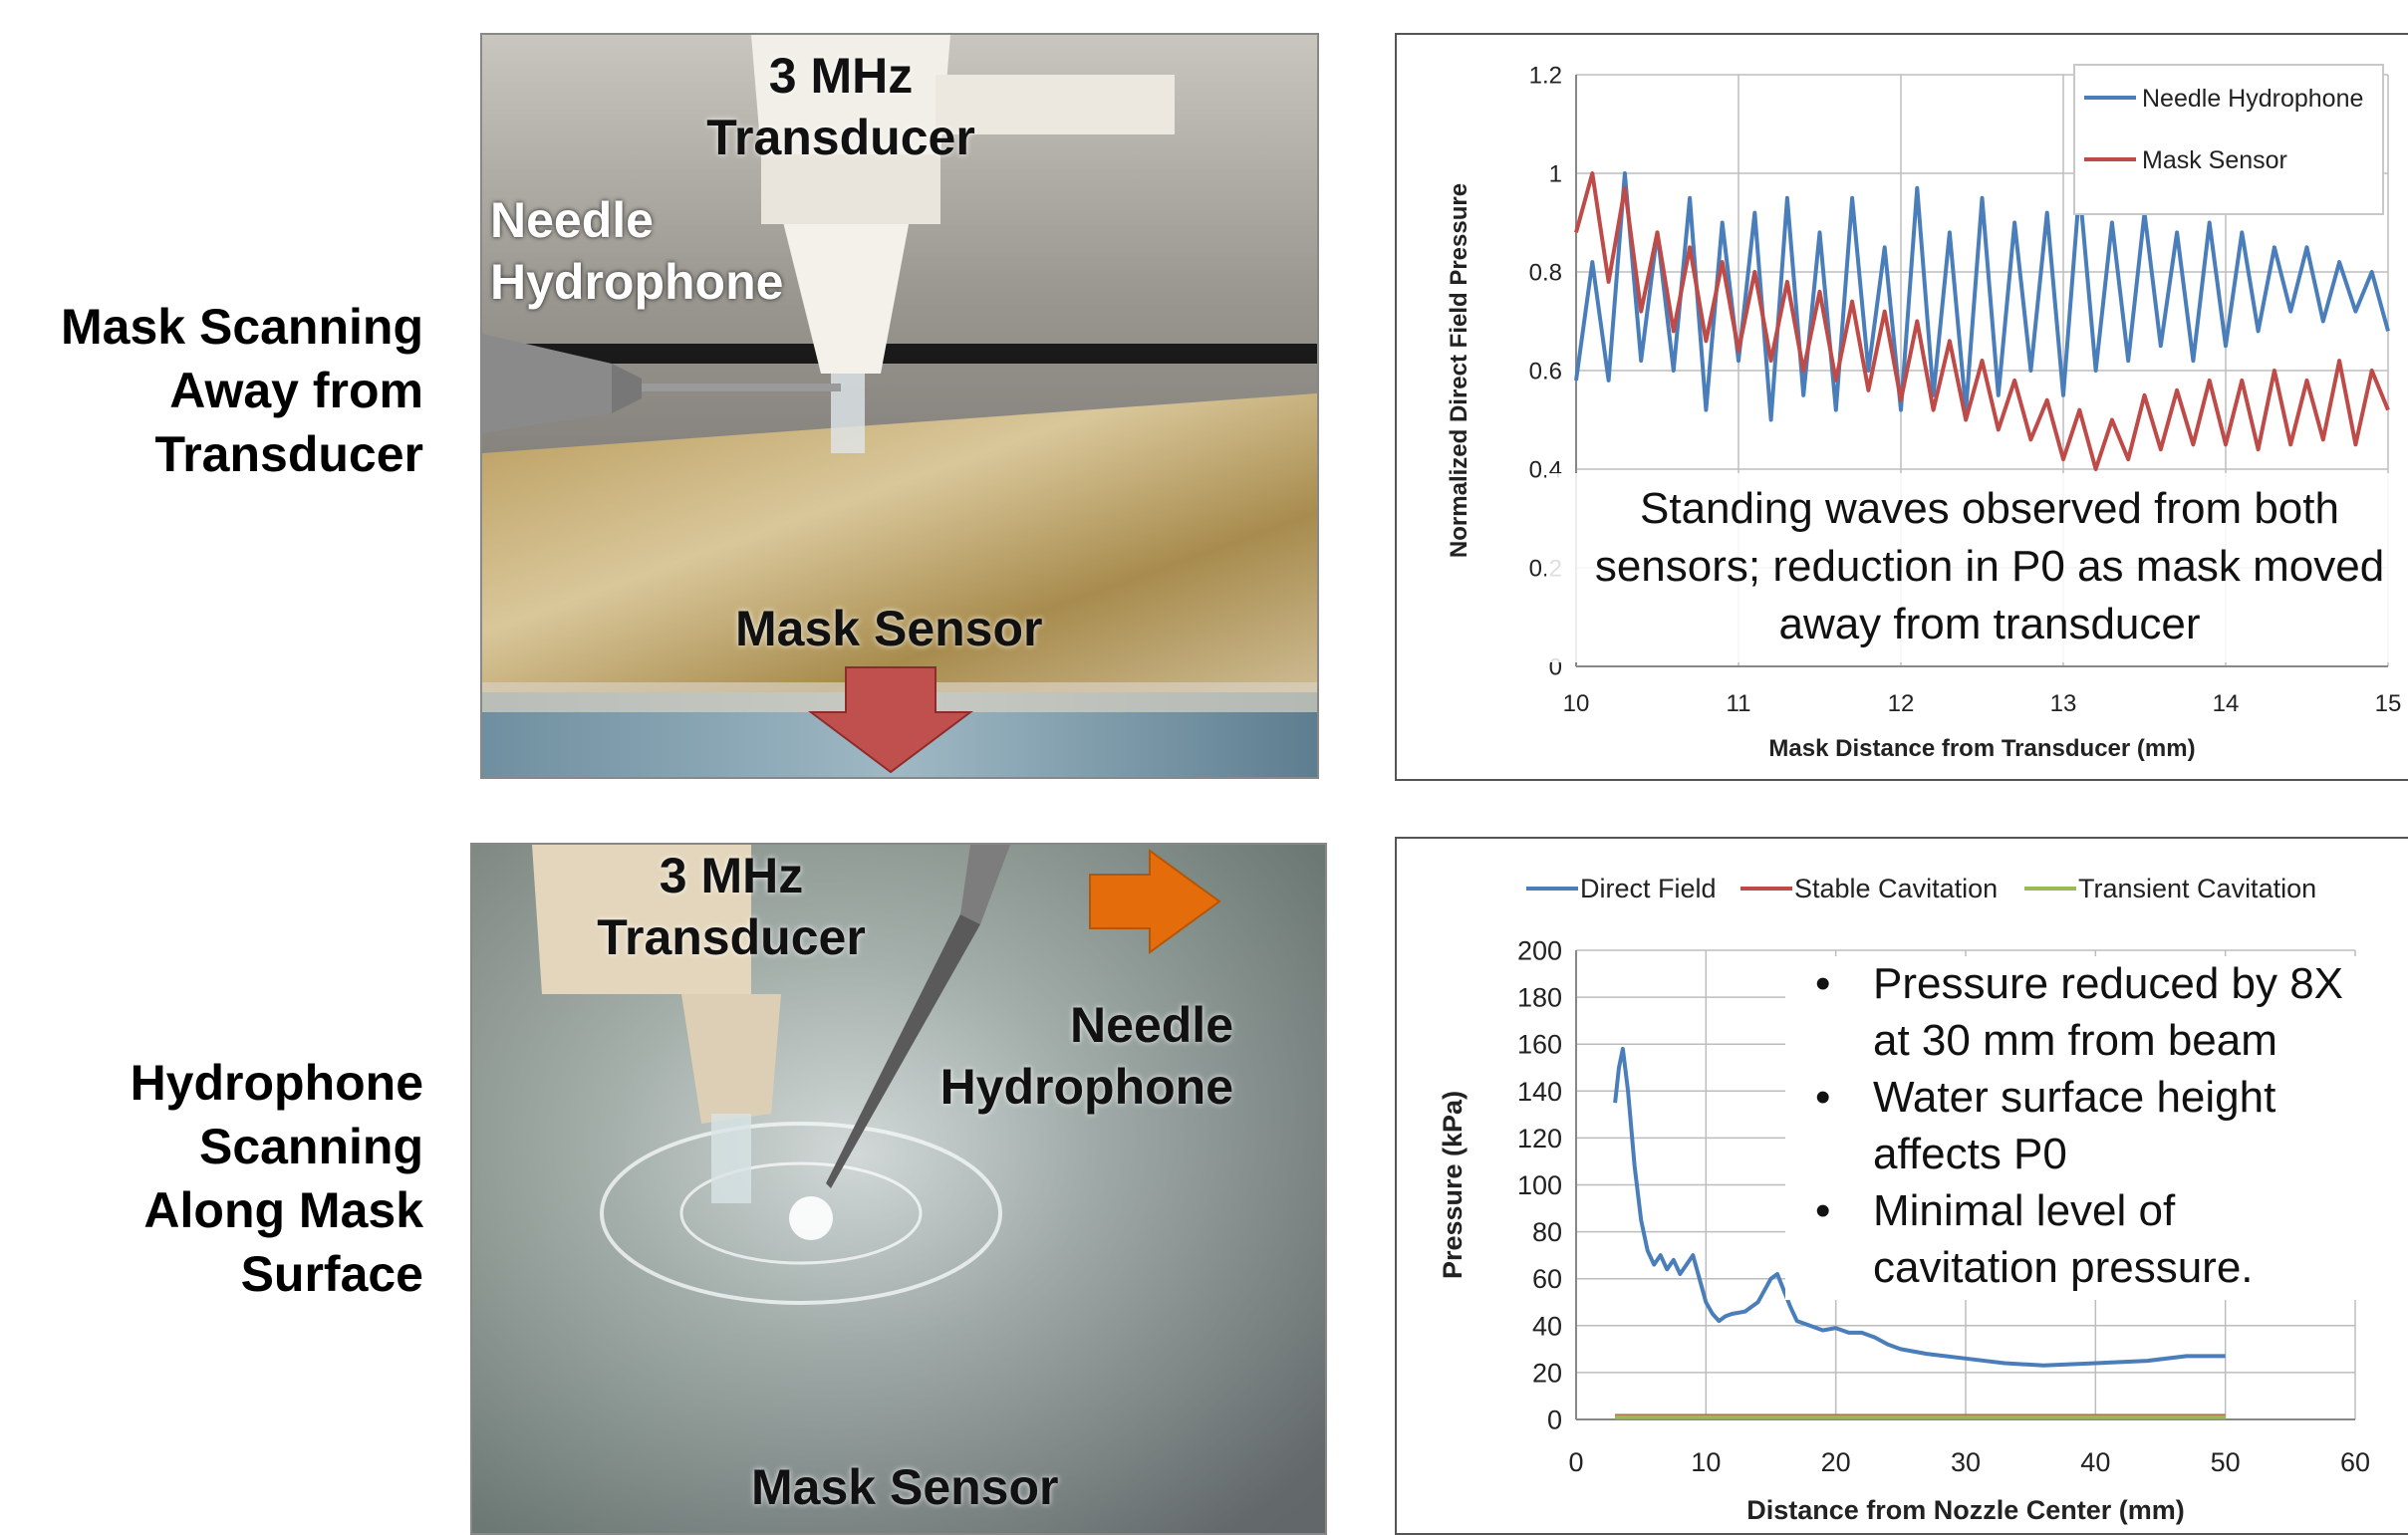 The image size is (2408, 1535). Describe the element at coordinates (1901, 703) in the screenshot. I see `x-tick-label: 12` at that location.